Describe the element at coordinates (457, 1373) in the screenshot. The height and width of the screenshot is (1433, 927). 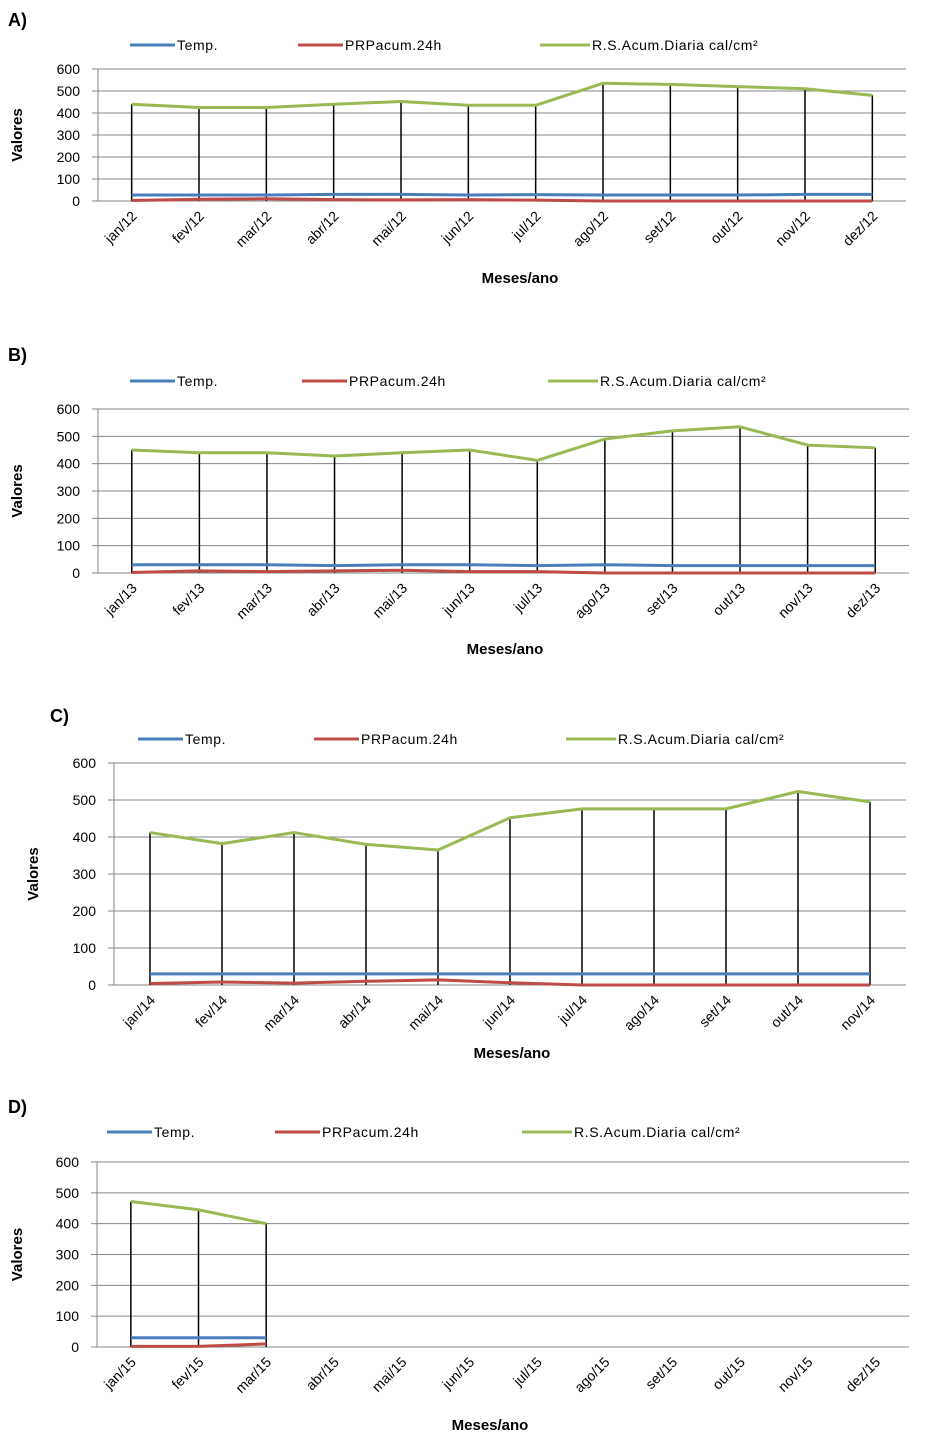
I see `x-tick-label: jun/15` at that location.